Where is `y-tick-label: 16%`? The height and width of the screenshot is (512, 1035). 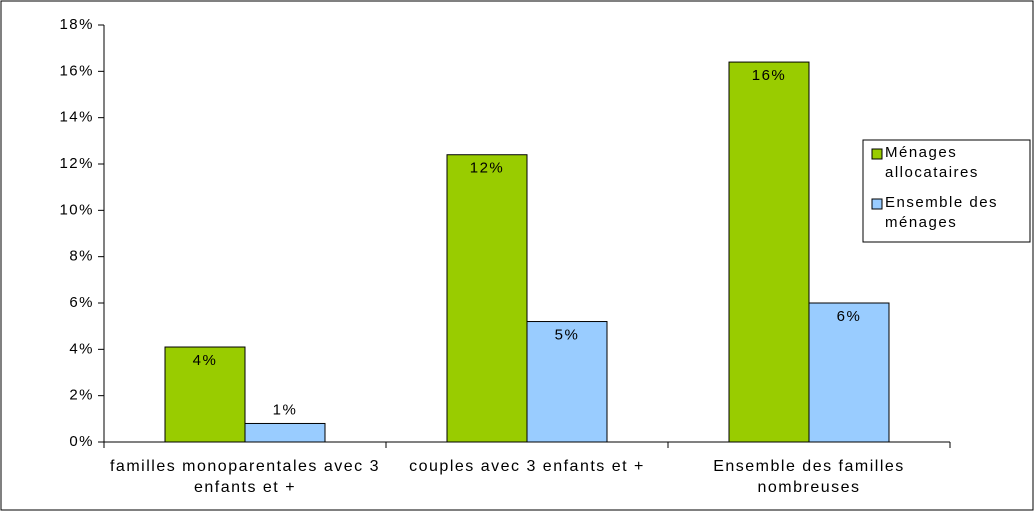
y-tick-label: 16% is located at coordinates (76, 70).